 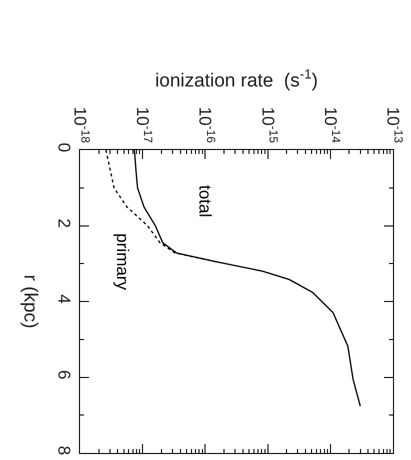 I want to click on text: total, so click(x=205, y=201).